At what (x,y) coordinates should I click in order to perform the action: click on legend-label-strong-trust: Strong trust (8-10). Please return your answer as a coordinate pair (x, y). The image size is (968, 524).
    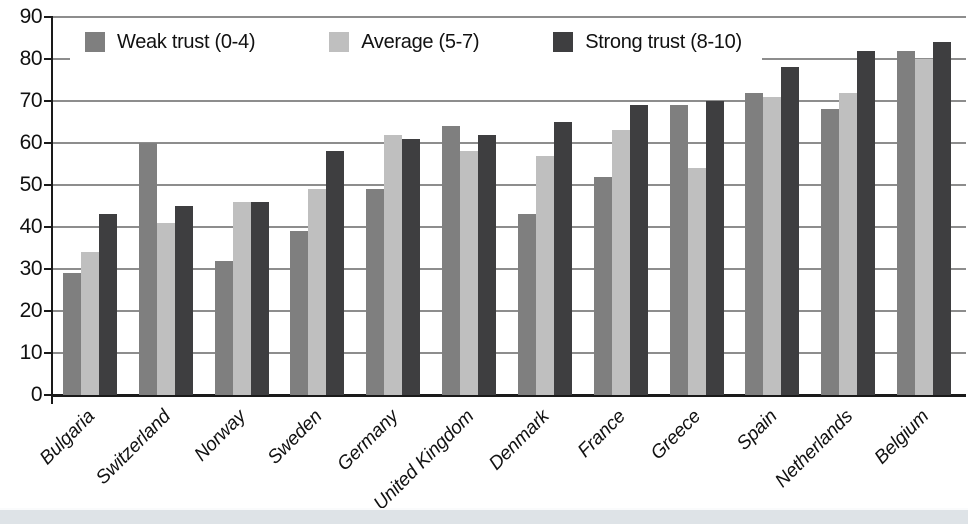
    Looking at the image, I should click on (663, 41).